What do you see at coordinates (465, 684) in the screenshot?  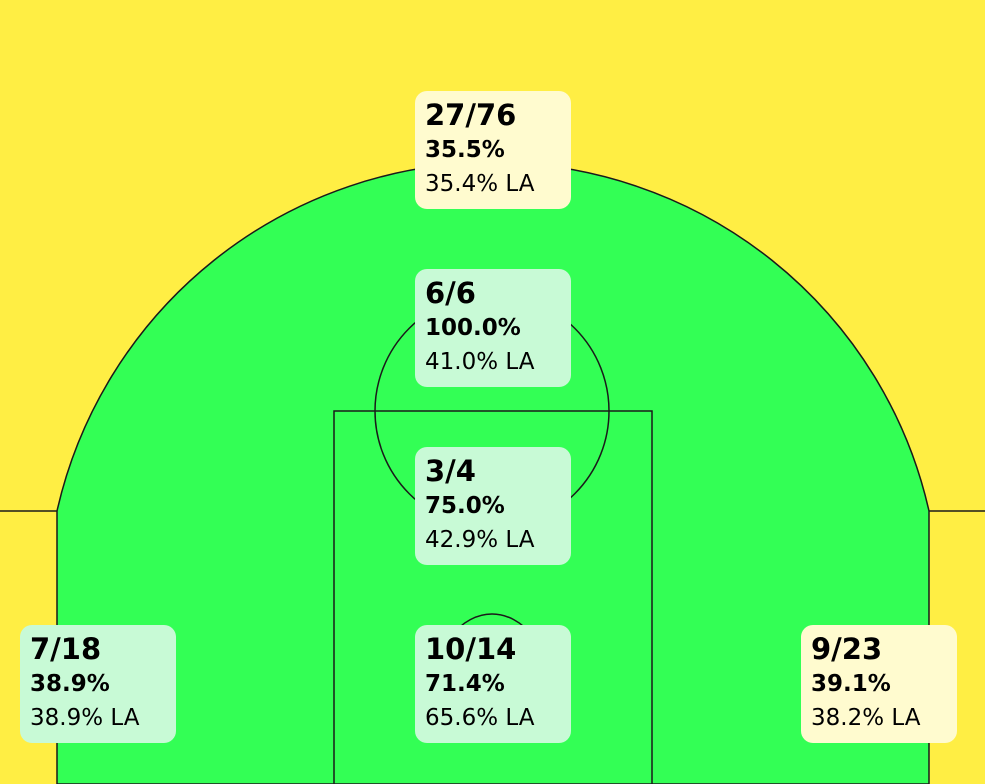 I see `fg-percentage-label: 71.4%` at bounding box center [465, 684].